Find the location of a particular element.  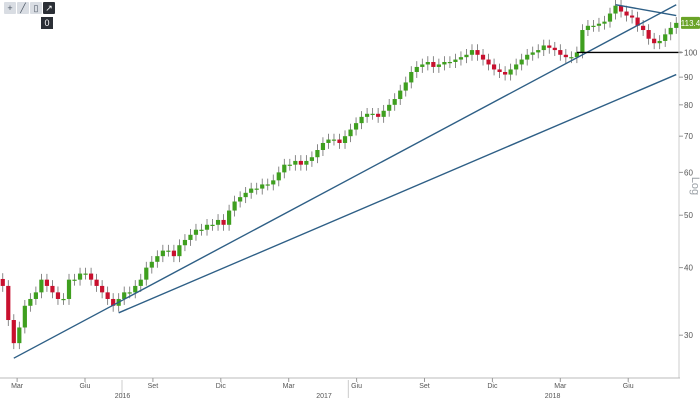

price-tag: 113.4 is located at coordinates (690, 22).